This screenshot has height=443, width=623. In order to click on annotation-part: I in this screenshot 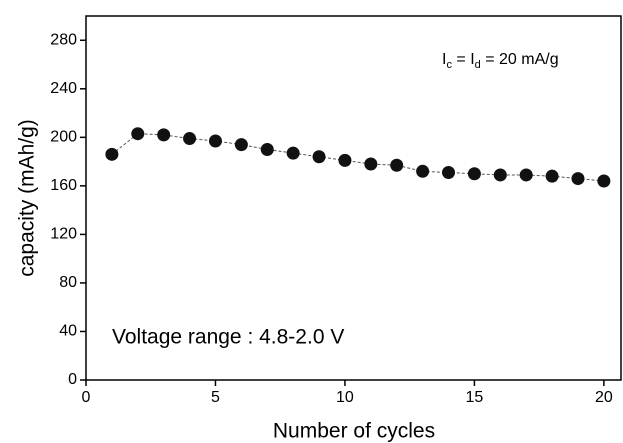, I will do `click(444, 59)`.